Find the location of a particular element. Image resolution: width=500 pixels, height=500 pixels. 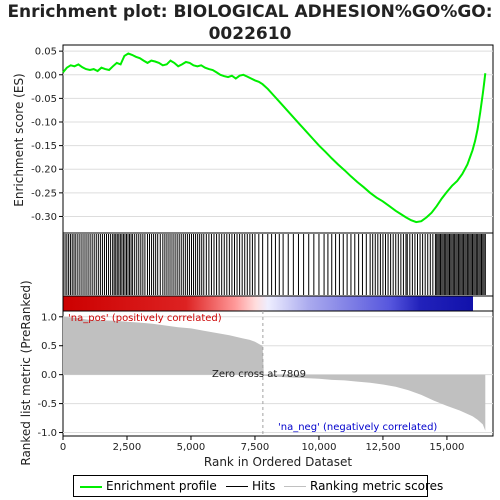

ranking-ytick-label: 1.0 is located at coordinates (49, 317).